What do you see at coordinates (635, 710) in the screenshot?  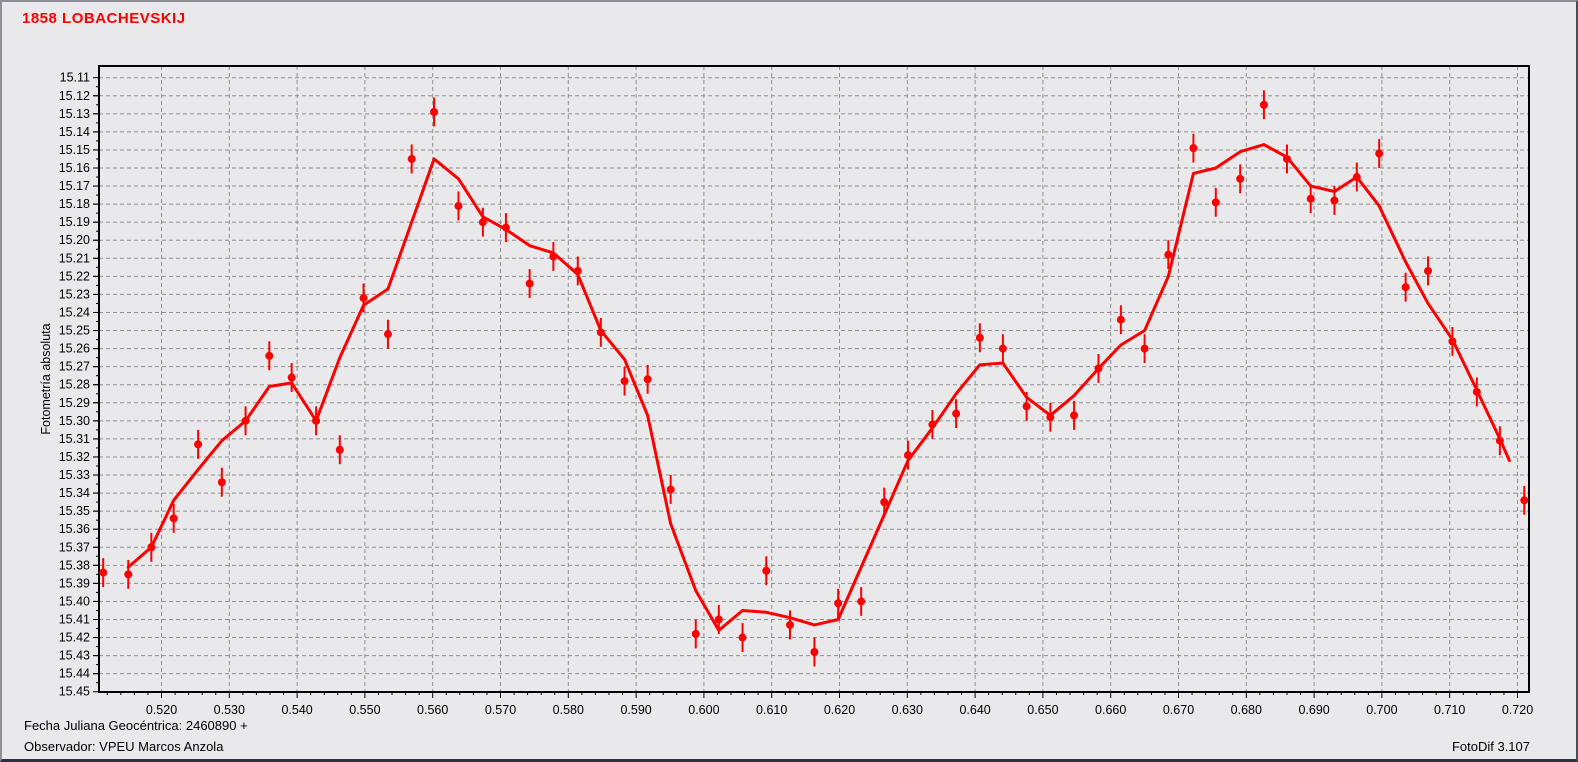 I see `x-tick-label: 0.590` at bounding box center [635, 710].